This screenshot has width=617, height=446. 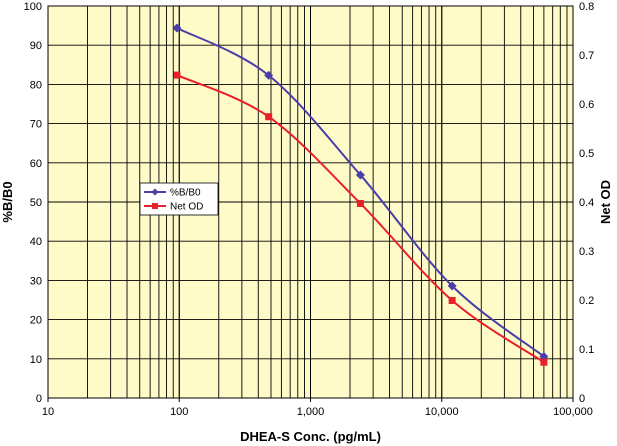 What do you see at coordinates (586, 105) in the screenshot?
I see `y-right-tick-label: 0.6` at bounding box center [586, 105].